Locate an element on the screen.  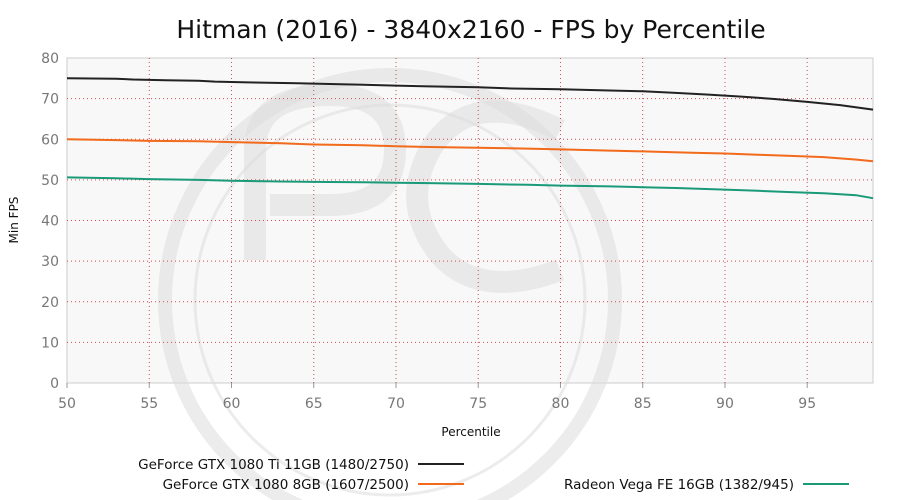
x-tick-label: 95 is located at coordinates (807, 404).